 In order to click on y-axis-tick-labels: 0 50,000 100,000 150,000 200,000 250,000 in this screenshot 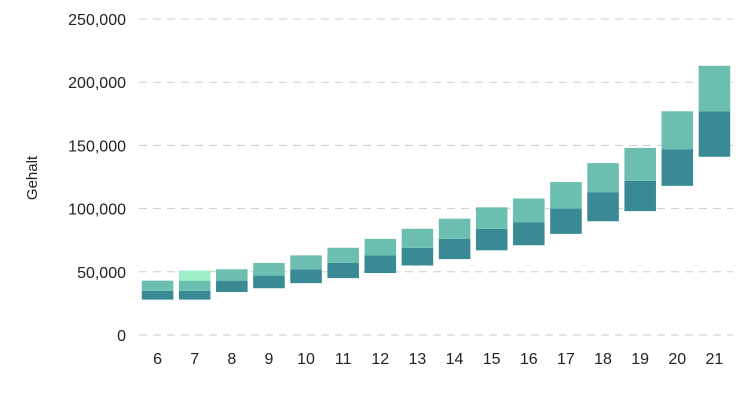, I will do `click(97, 178)`.